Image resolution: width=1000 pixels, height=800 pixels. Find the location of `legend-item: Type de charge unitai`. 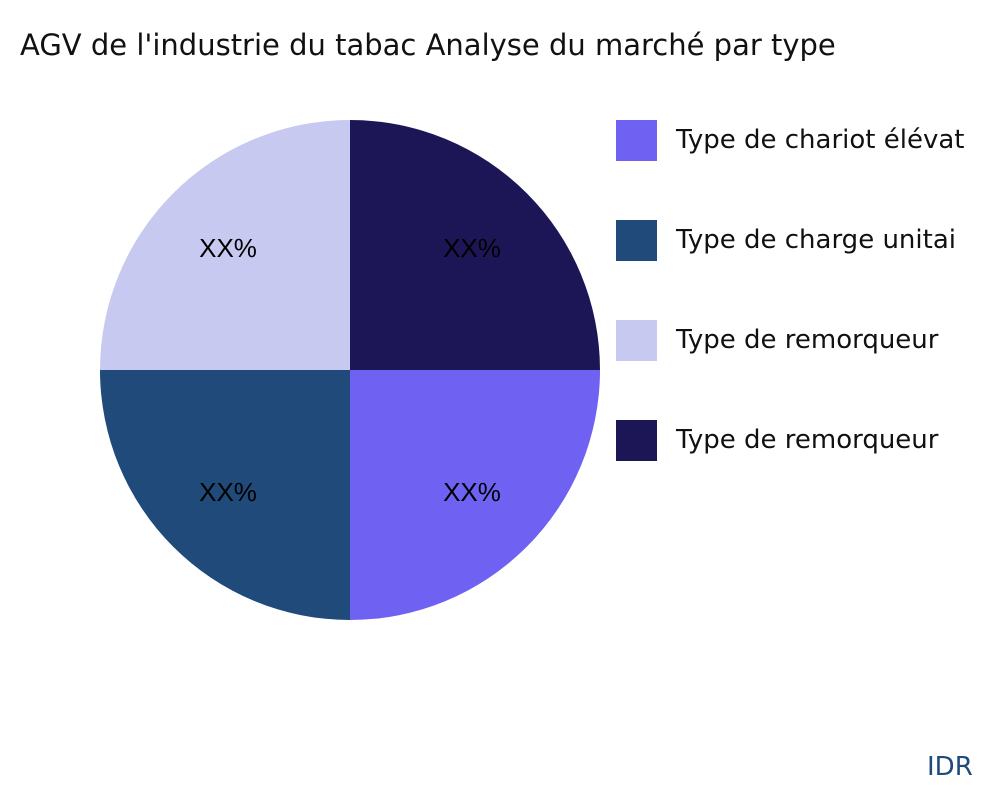

legend-item: Type de charge unitai is located at coordinates (786, 240).